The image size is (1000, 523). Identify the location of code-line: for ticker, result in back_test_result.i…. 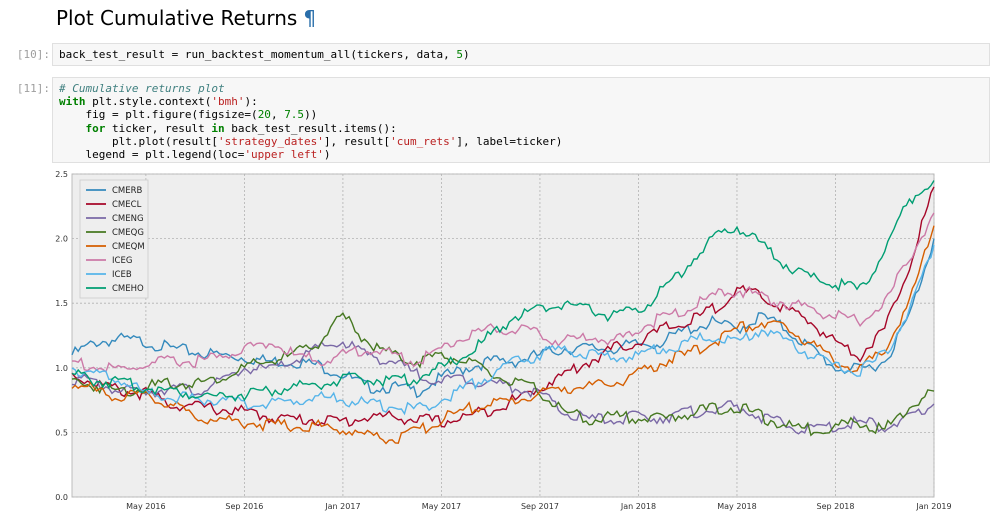
(521, 128).